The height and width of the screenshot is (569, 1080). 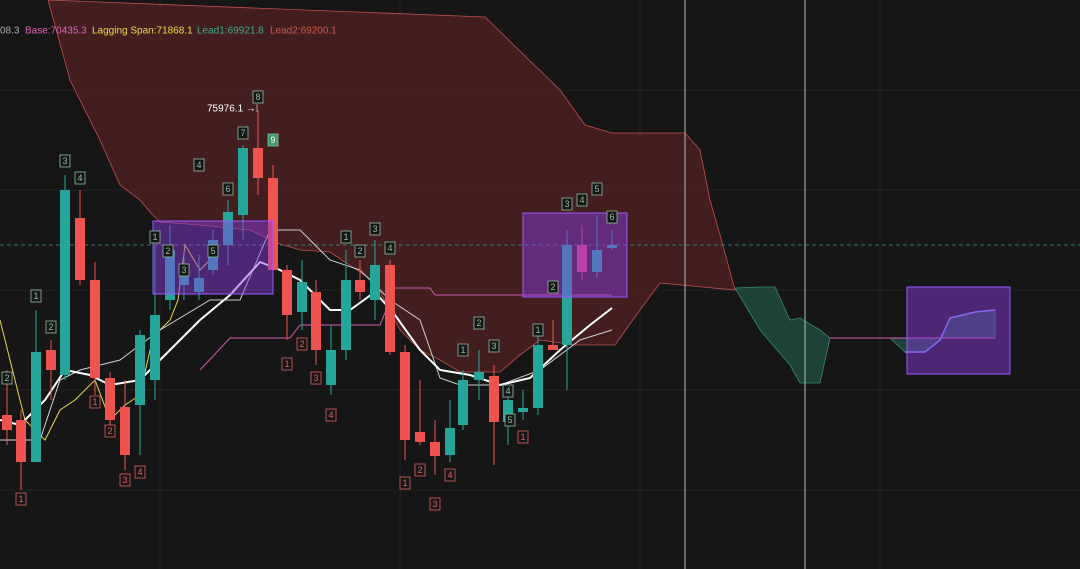 I want to click on count-label: 7, so click(x=242, y=133).